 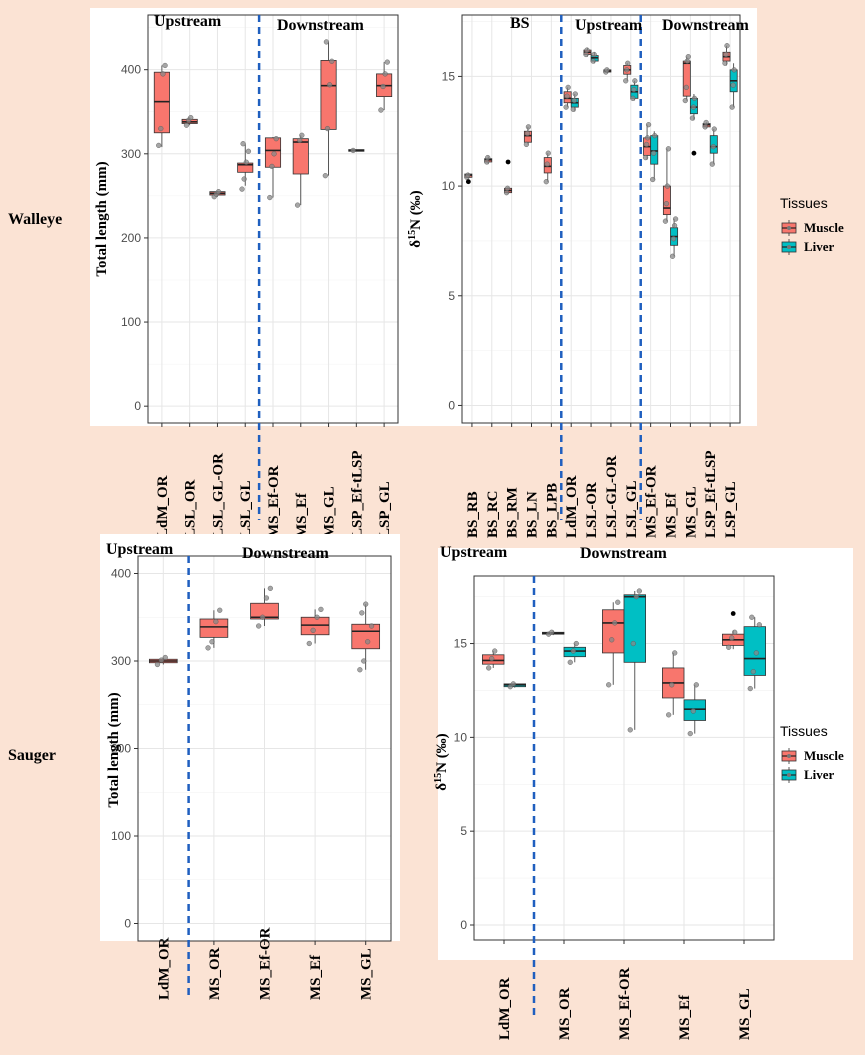 What do you see at coordinates (300, 170) in the screenshot?
I see `box-muscle-MS_Ef` at bounding box center [300, 170].